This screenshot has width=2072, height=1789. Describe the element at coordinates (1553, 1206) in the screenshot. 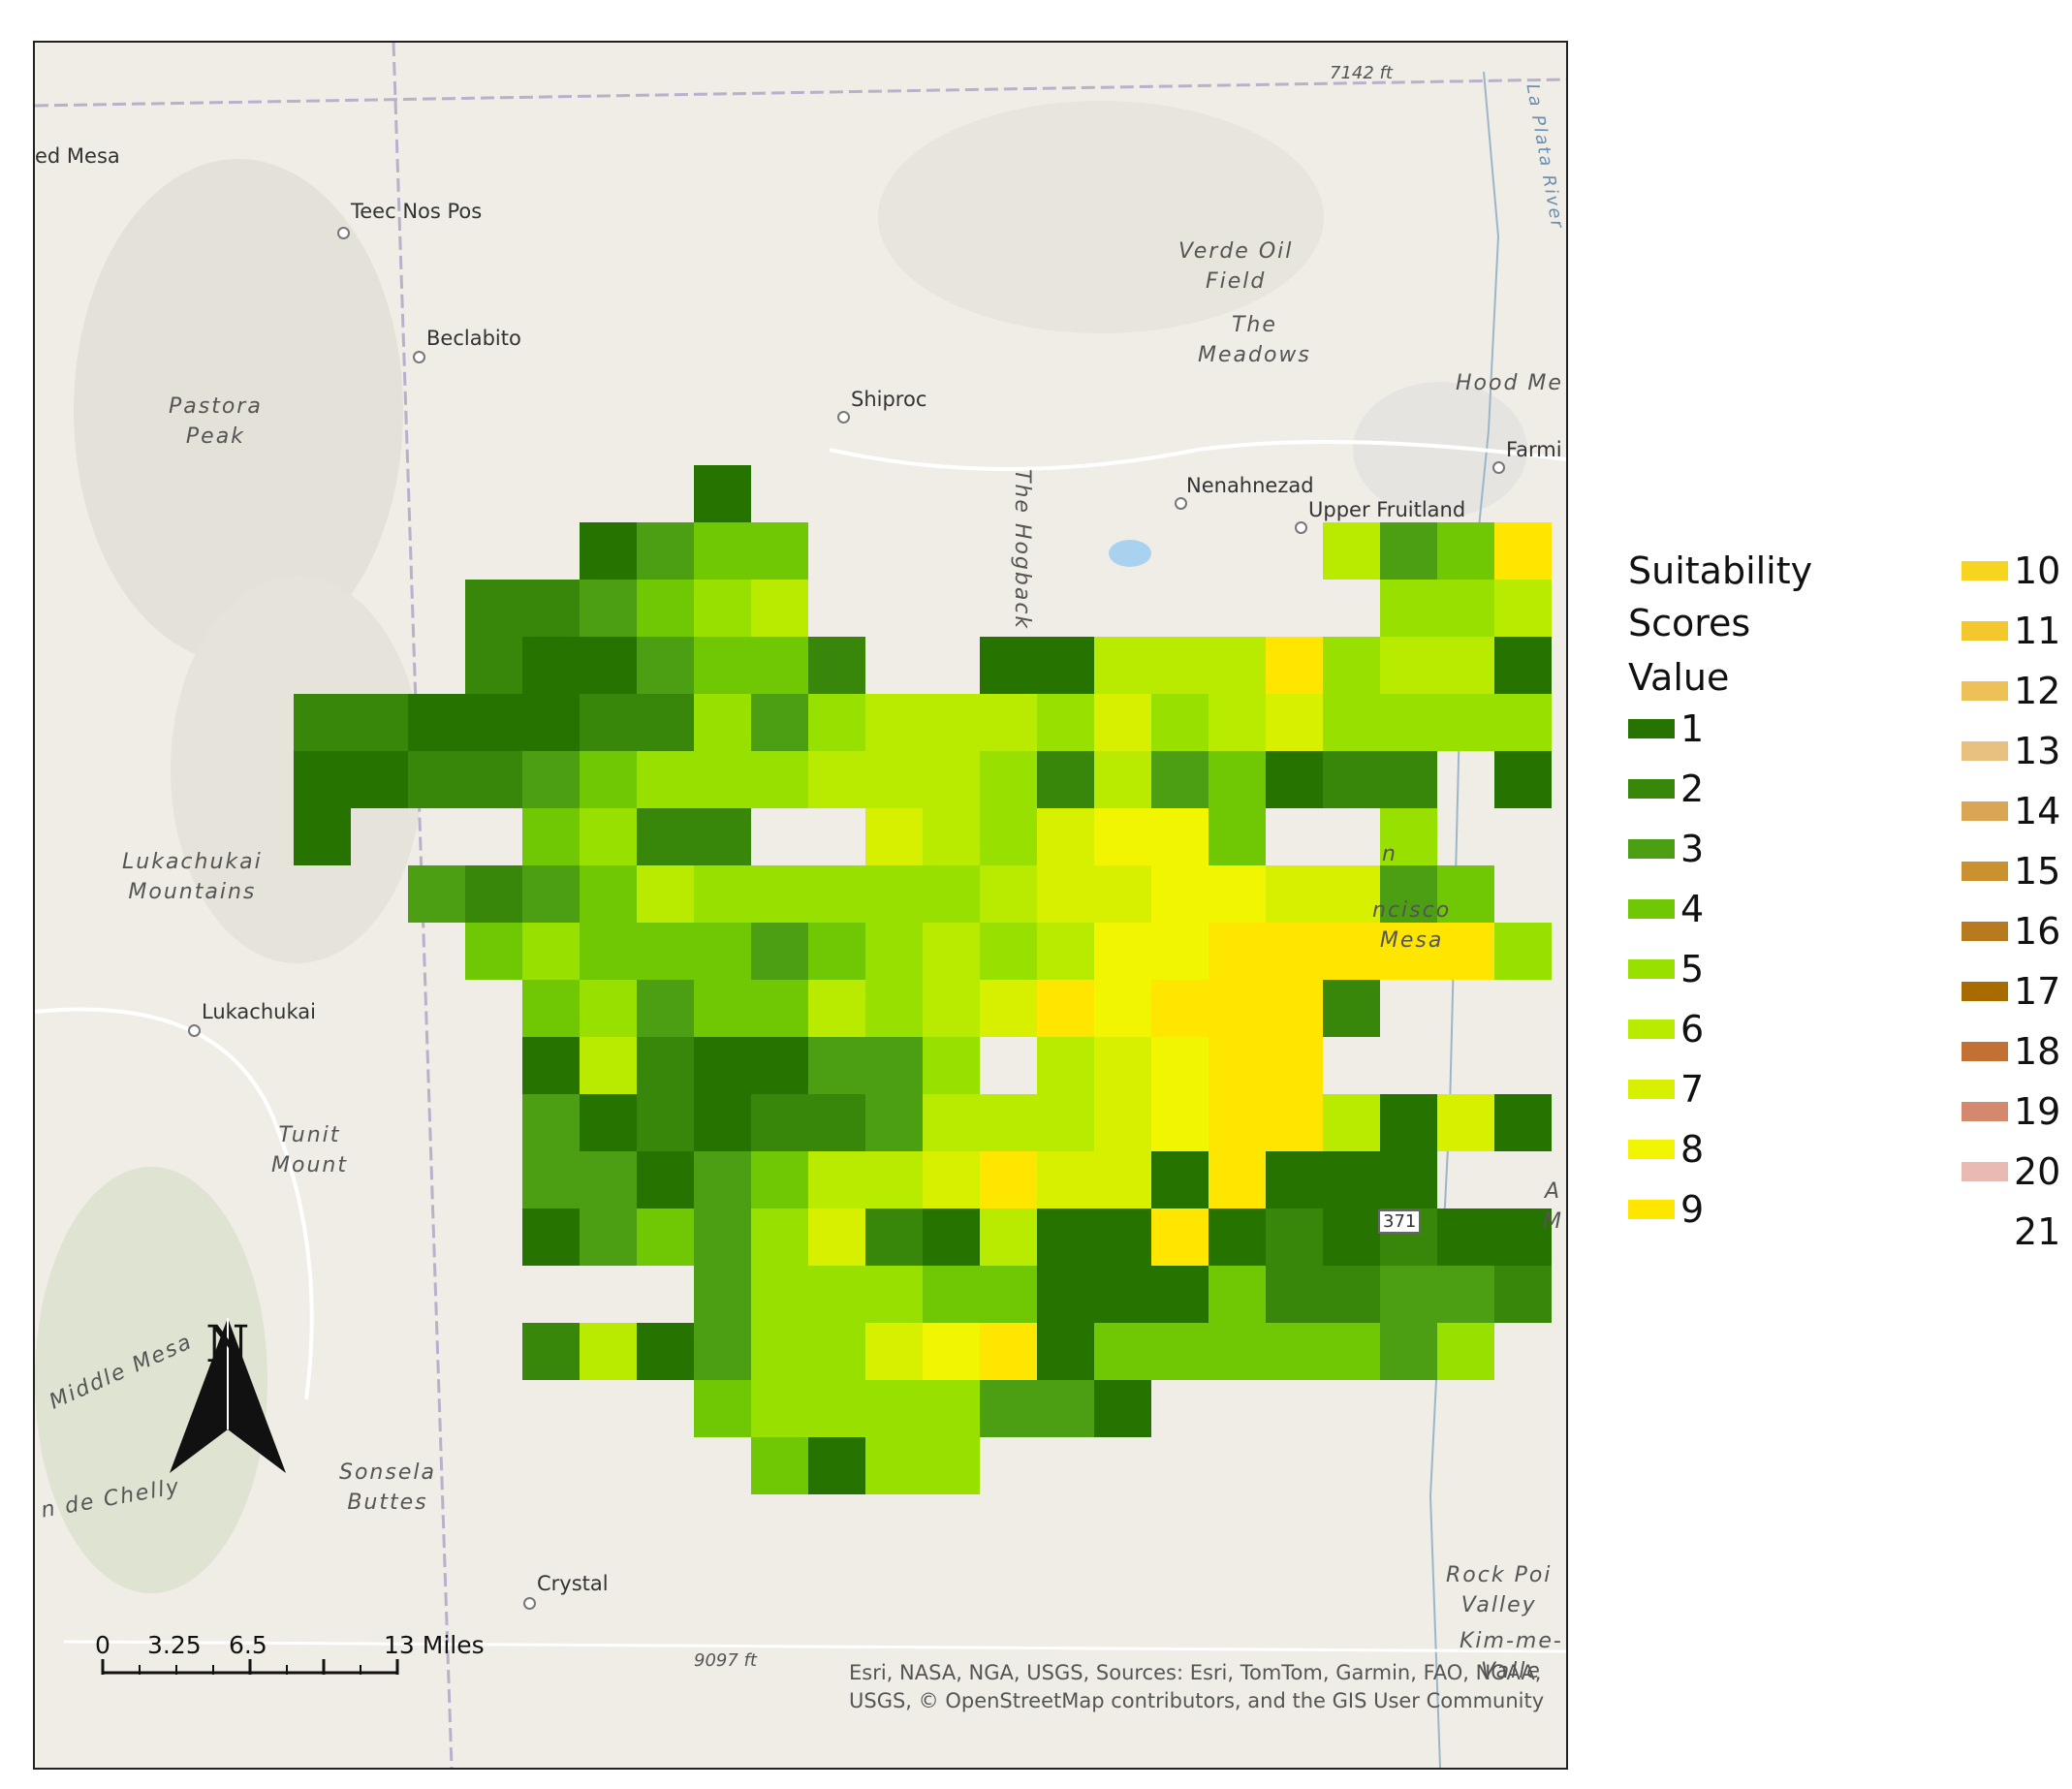

I see `feature-label: A M` at that location.